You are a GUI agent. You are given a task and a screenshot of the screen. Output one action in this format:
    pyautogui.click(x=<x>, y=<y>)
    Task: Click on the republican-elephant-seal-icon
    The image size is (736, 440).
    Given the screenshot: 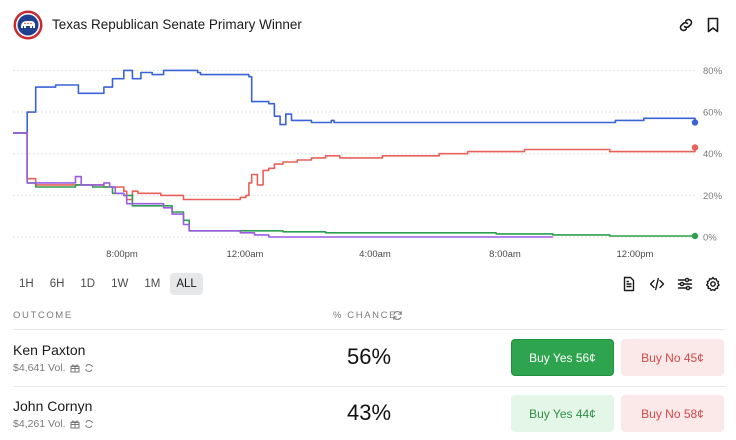 What is the action you would take?
    pyautogui.click(x=28, y=25)
    